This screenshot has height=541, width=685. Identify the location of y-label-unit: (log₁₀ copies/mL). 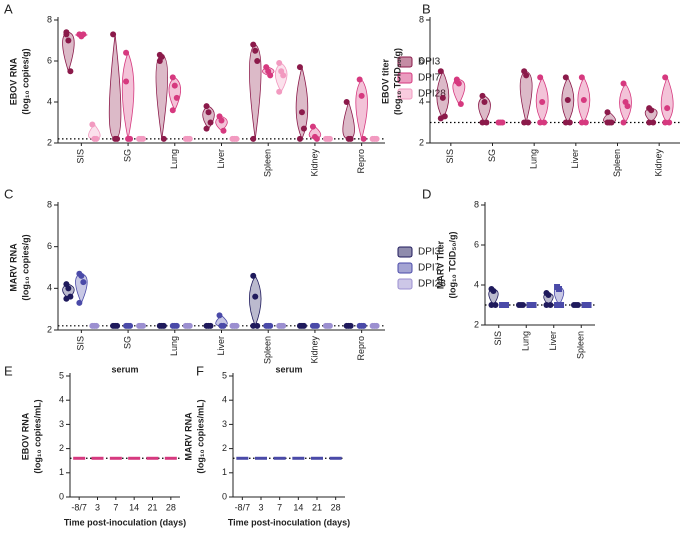
(37, 436).